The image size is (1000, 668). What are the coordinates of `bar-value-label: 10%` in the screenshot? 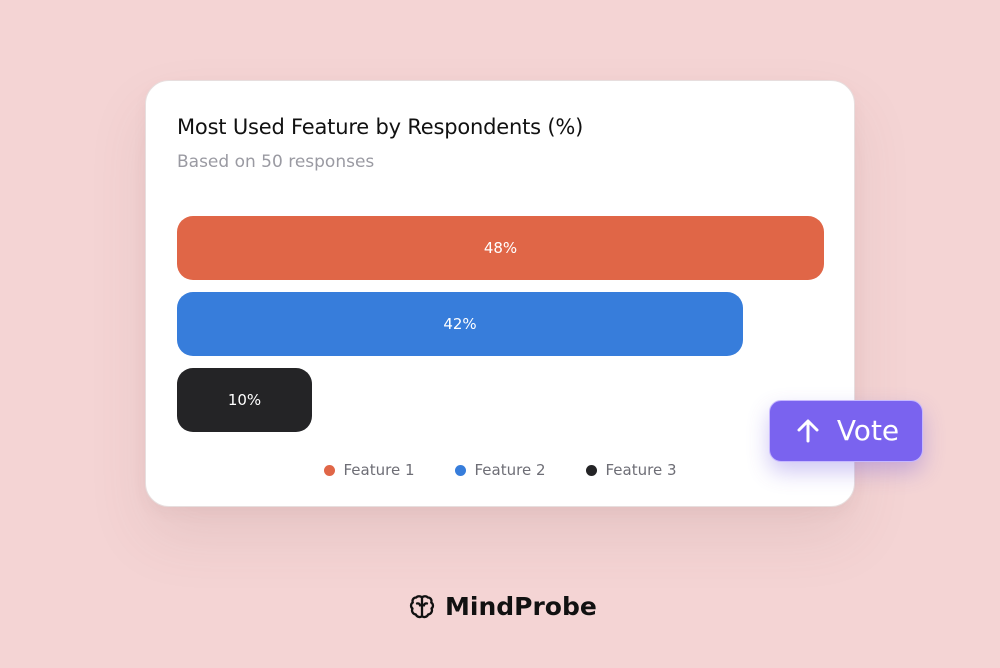 It's located at (244, 400).